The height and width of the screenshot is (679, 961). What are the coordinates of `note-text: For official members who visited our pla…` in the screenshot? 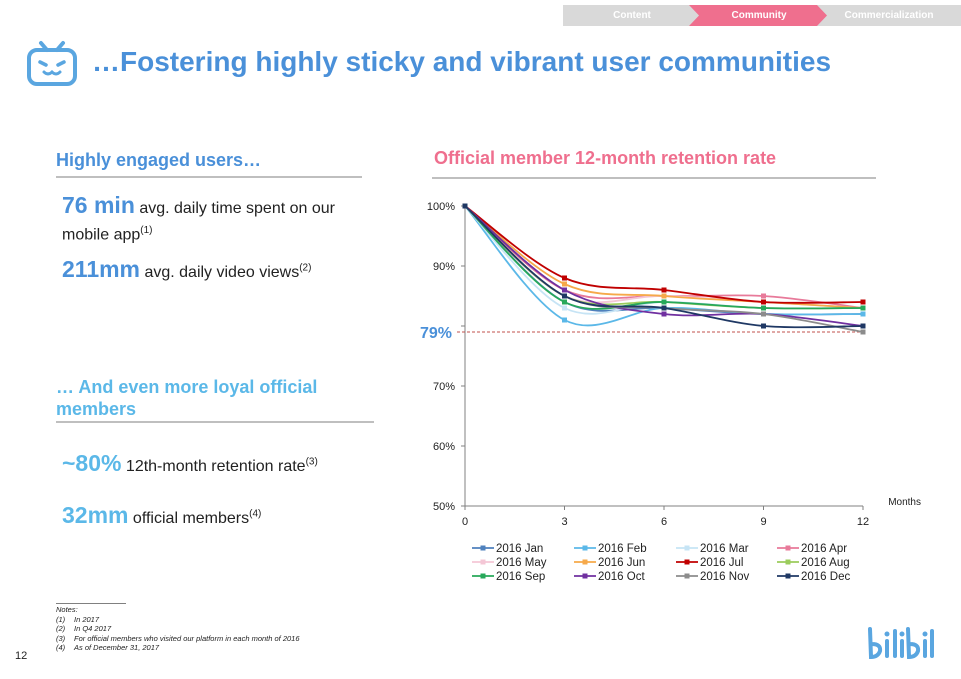 It's located at (187, 638).